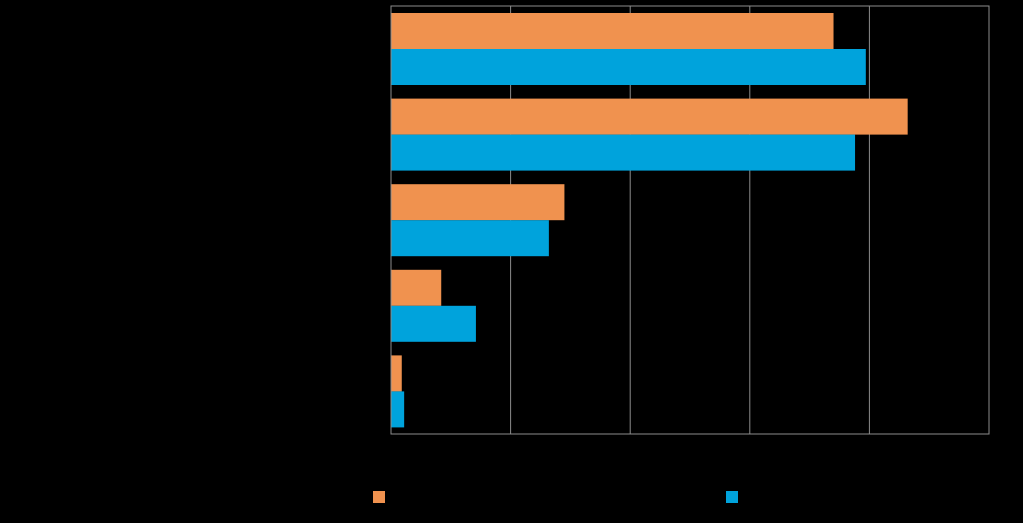  Describe the element at coordinates (416, 287) in the screenshot. I see `bar-series1-category4` at that location.